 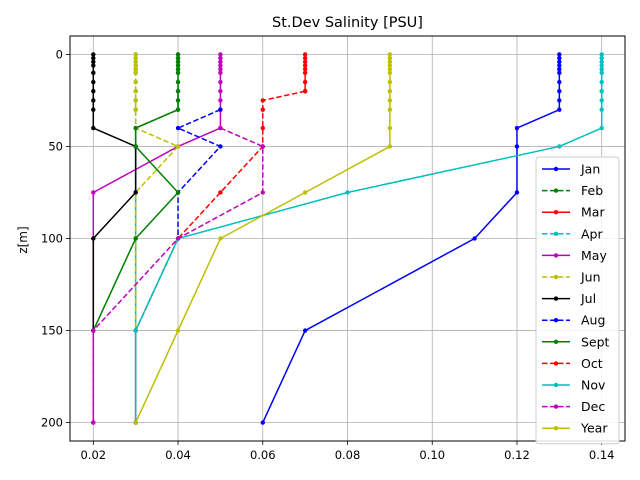 I want to click on legend-label: Aug, so click(x=593, y=320).